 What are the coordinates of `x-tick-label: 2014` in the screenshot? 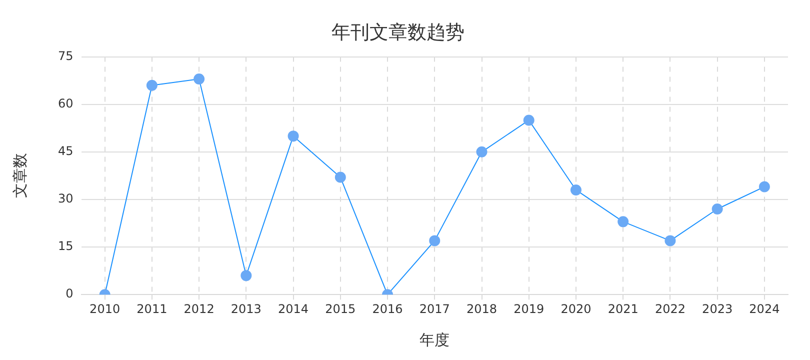 It's located at (293, 309).